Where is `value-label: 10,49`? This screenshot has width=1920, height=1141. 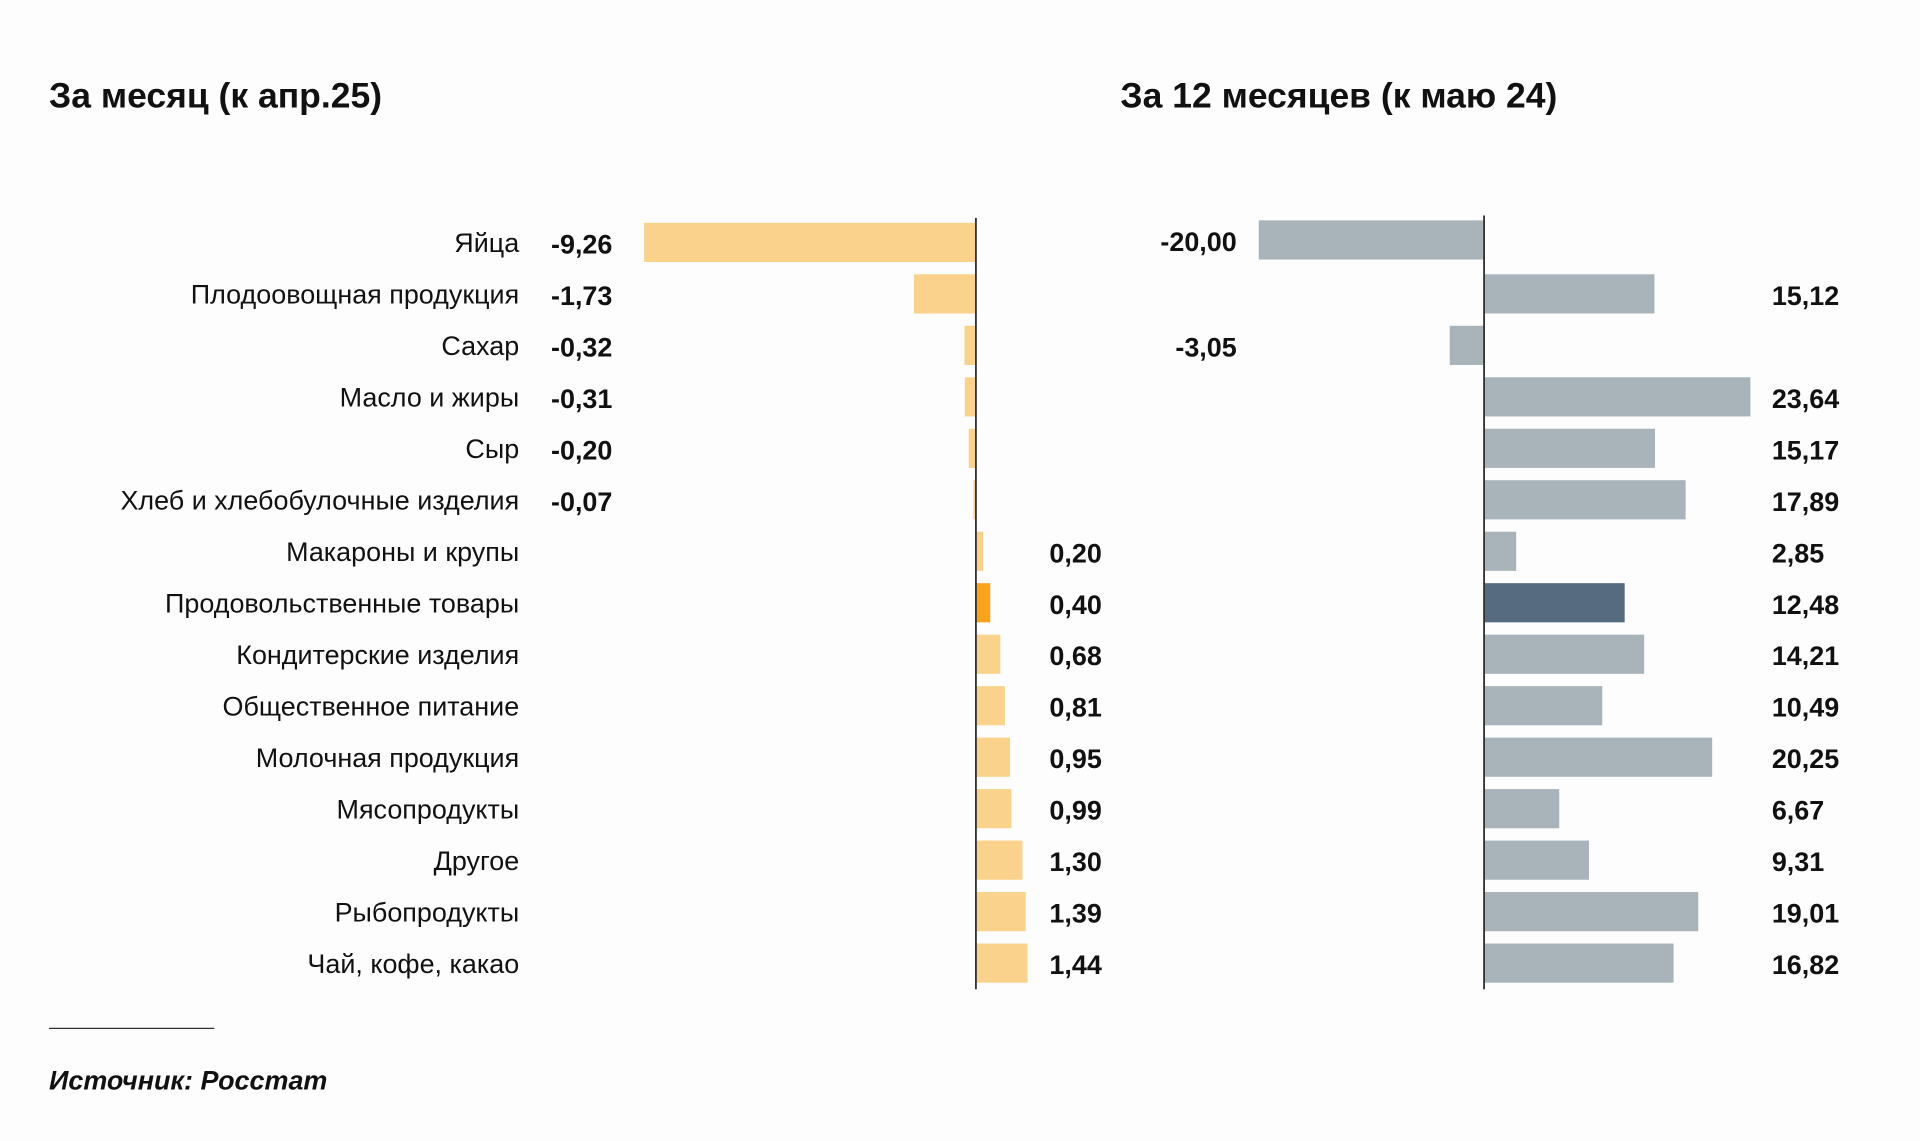 value-label: 10,49 is located at coordinates (1805, 708).